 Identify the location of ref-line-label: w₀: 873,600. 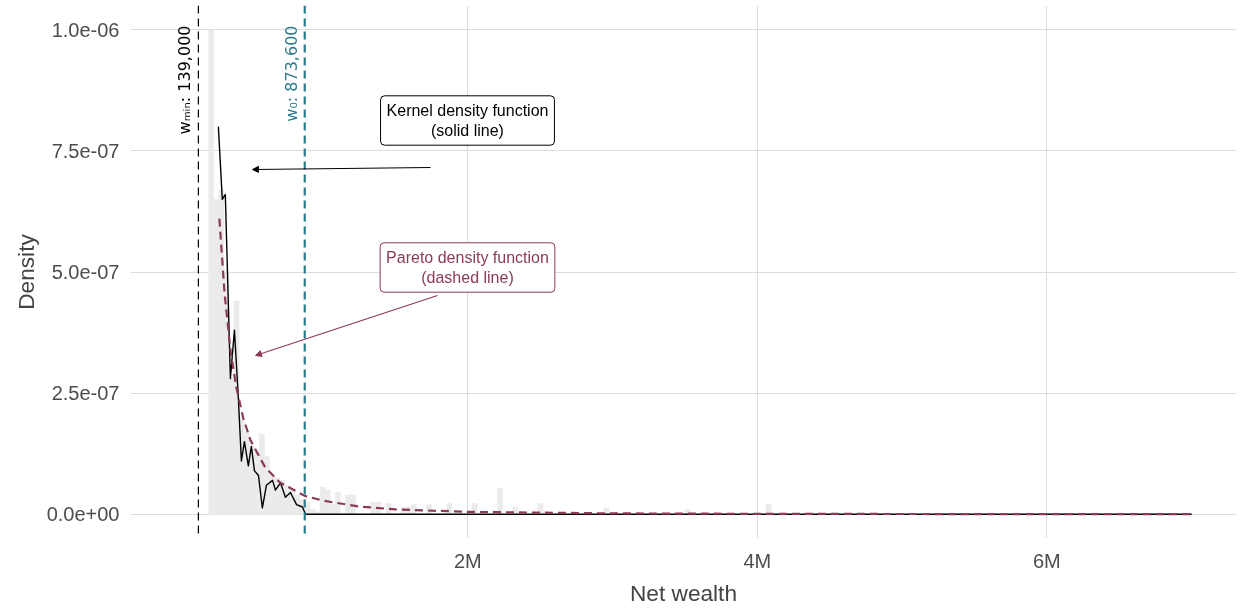
(291, 73).